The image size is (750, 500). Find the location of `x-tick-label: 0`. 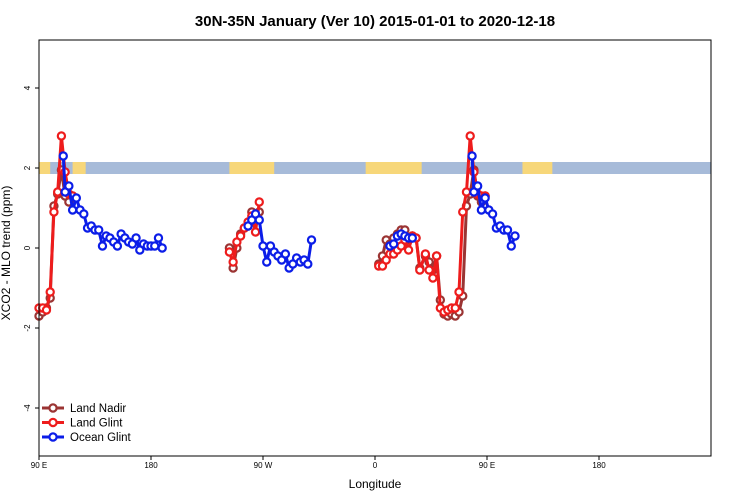

x-tick-label: 0 is located at coordinates (375, 465).